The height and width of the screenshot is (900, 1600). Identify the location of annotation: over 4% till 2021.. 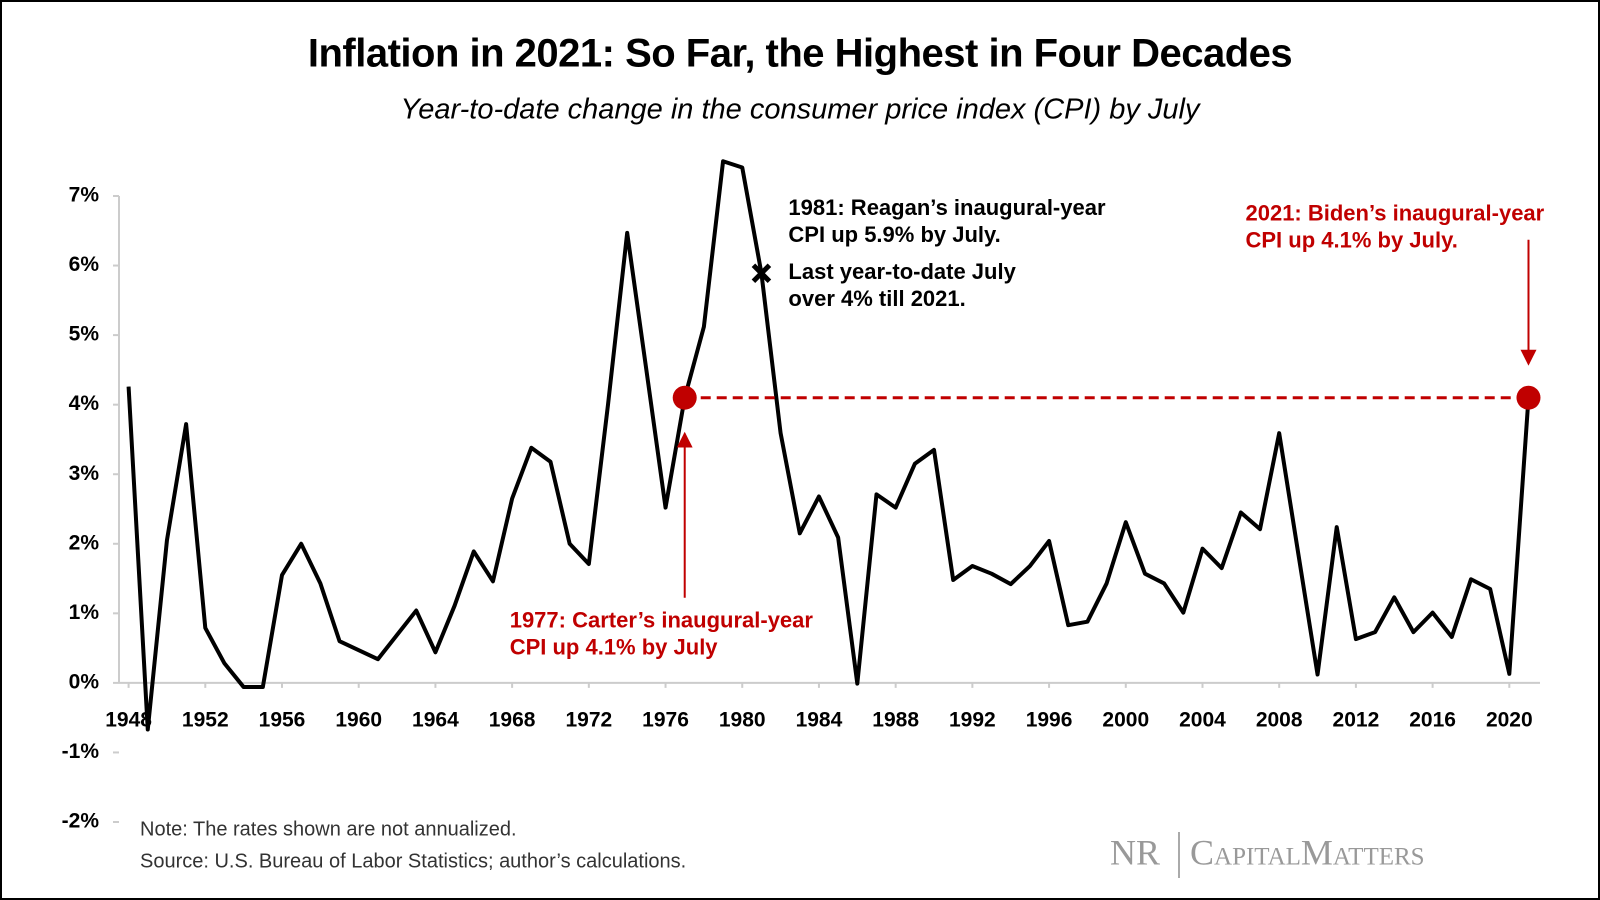
(876, 298).